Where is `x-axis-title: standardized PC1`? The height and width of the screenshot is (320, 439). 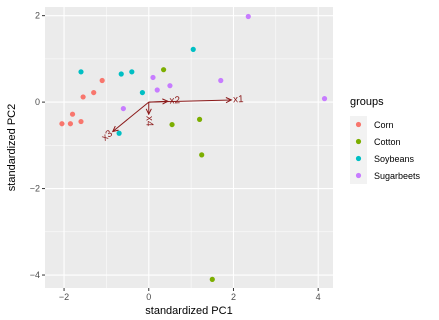 x-axis-title: standardized PC1 is located at coordinates (188, 311).